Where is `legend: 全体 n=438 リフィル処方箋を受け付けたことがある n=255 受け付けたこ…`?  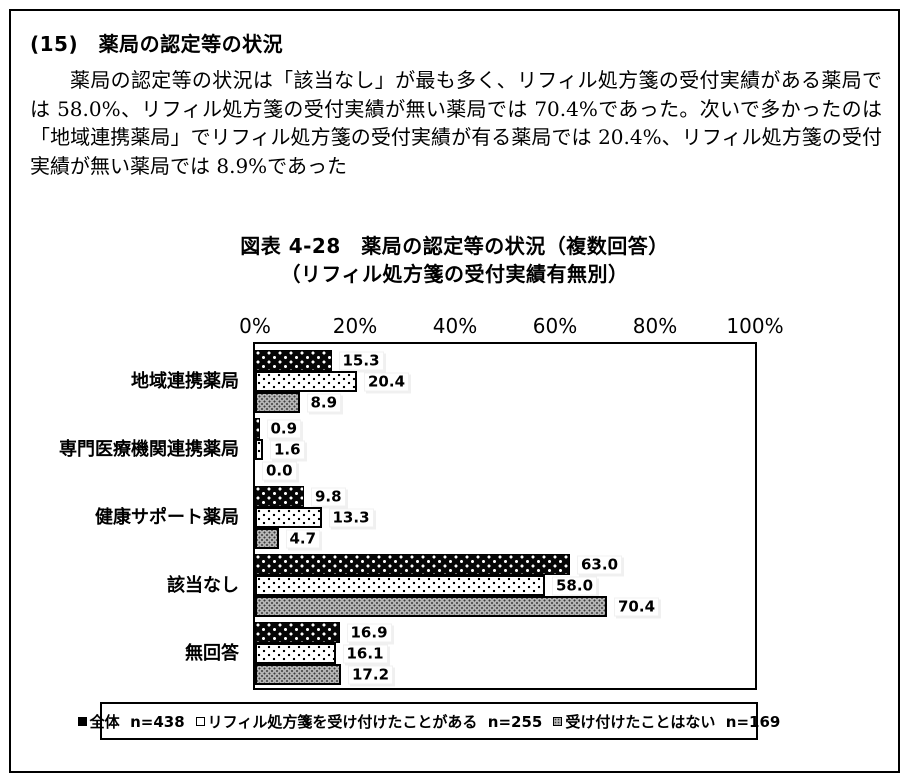
legend: 全体 n=438 リフィル処方箋を受け付けたことがある n=255 受け付けたこ… is located at coordinates (428, 721).